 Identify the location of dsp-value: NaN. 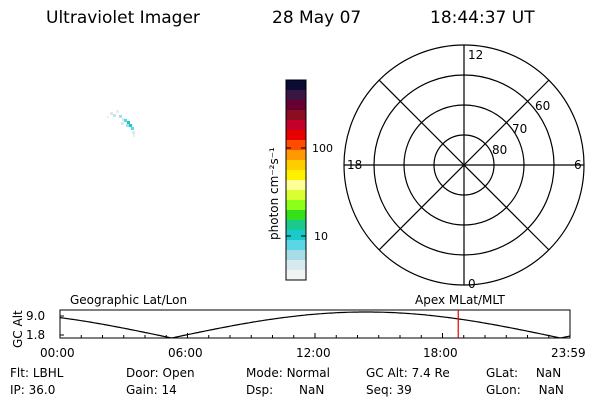
(311, 390).